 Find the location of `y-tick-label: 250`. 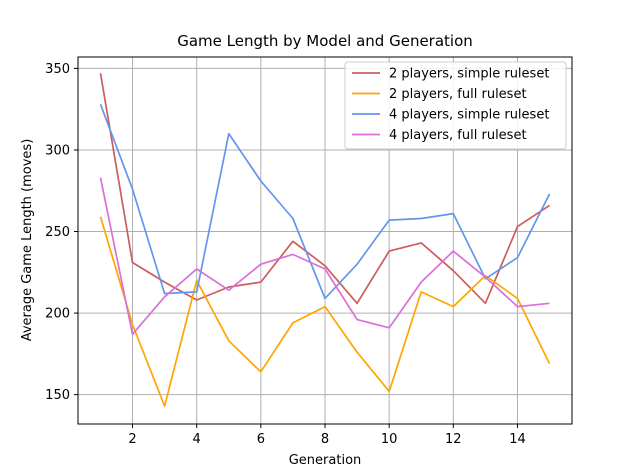

y-tick-label: 250 is located at coordinates (57, 232).